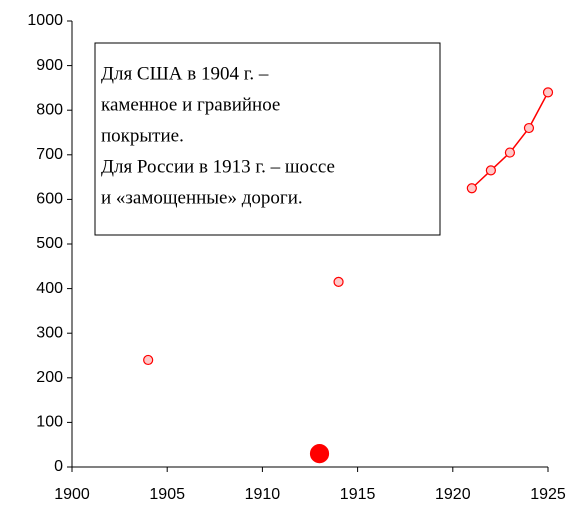 The width and height of the screenshot is (575, 508). I want to click on annotation-line: и «замощенные» дороги., so click(202, 197).